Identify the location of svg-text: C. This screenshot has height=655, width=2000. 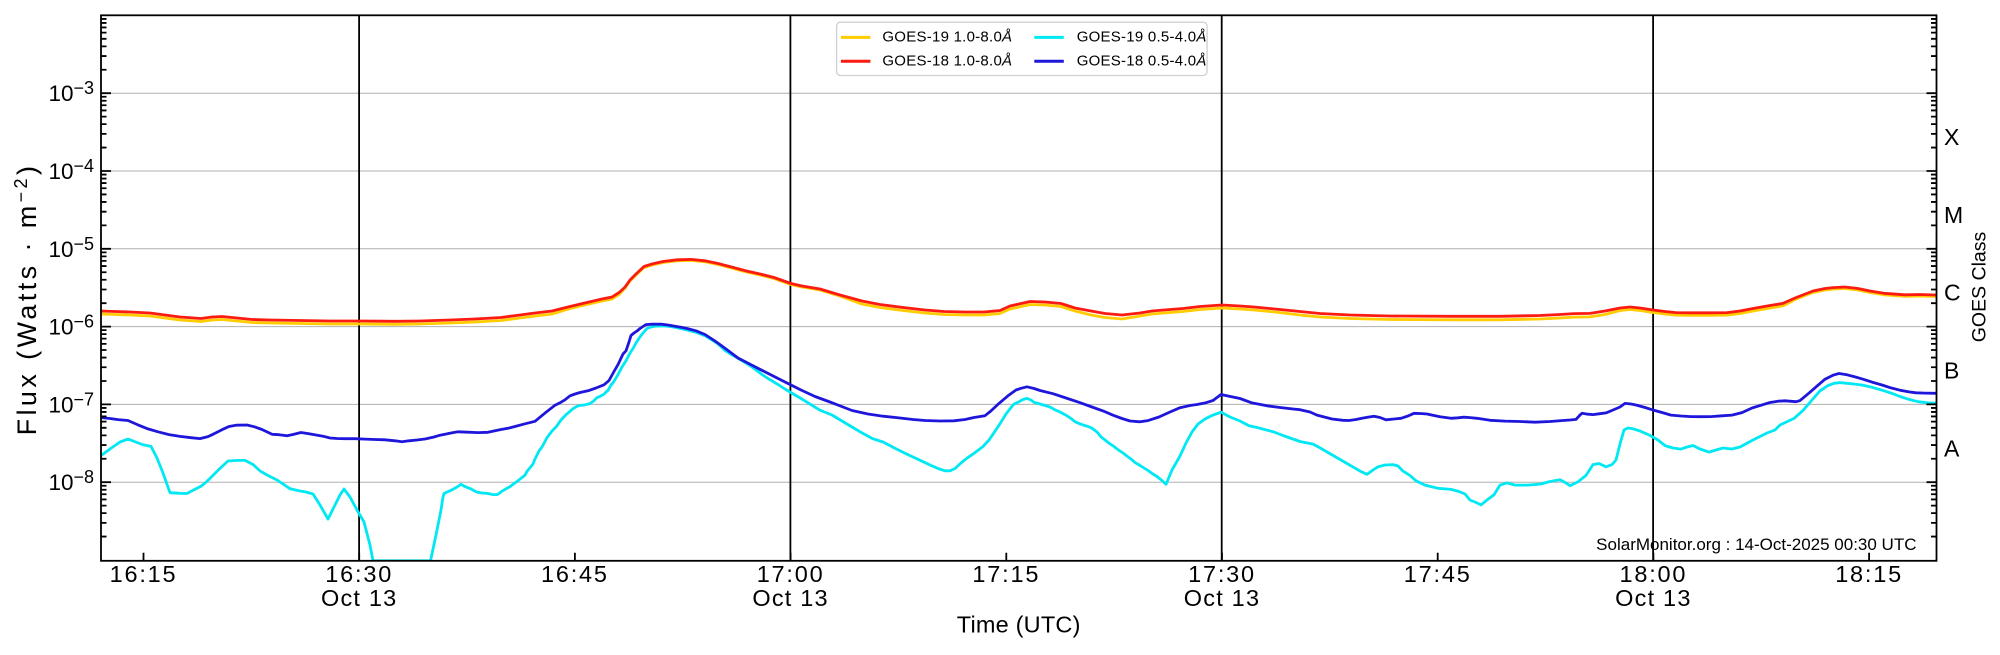
(1952, 293).